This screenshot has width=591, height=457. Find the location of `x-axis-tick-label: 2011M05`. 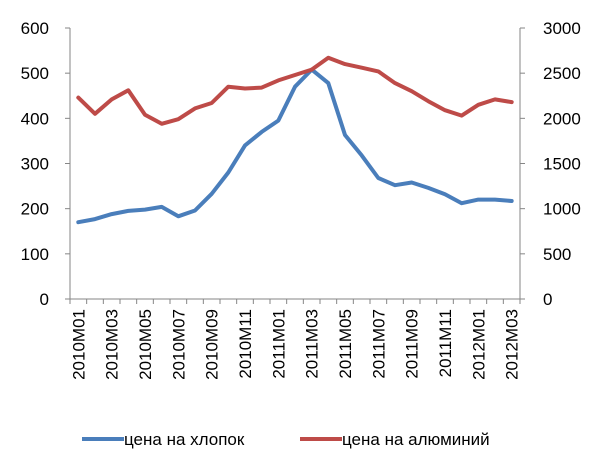

x-axis-tick-label: 2011M05 is located at coordinates (345, 344).